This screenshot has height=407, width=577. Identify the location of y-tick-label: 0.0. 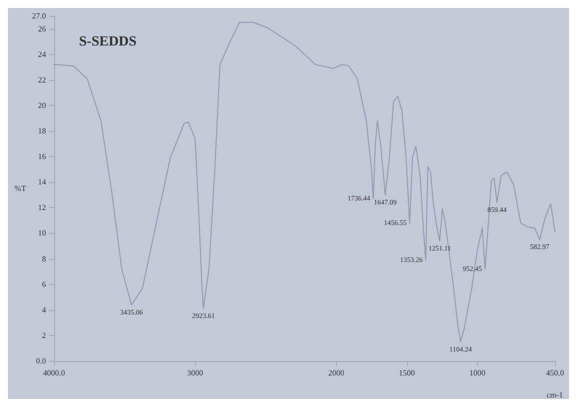
(41, 361).